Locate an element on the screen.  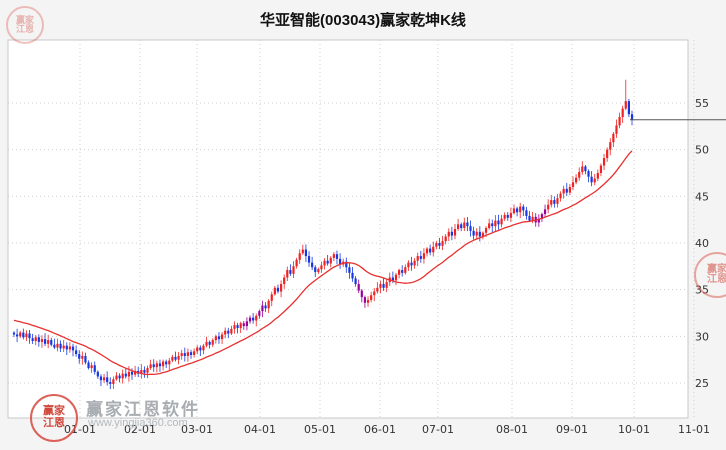
watermark-stamp-top-left-icon: 赢家 江恩 is located at coordinates (25, 25).